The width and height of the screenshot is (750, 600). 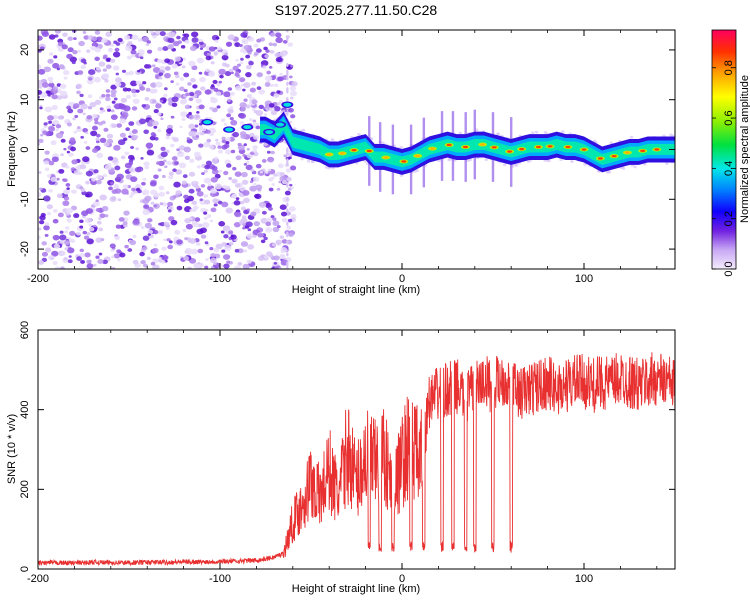 I want to click on snr-y-label: SNR (10 * v/v), so click(x=12, y=449).